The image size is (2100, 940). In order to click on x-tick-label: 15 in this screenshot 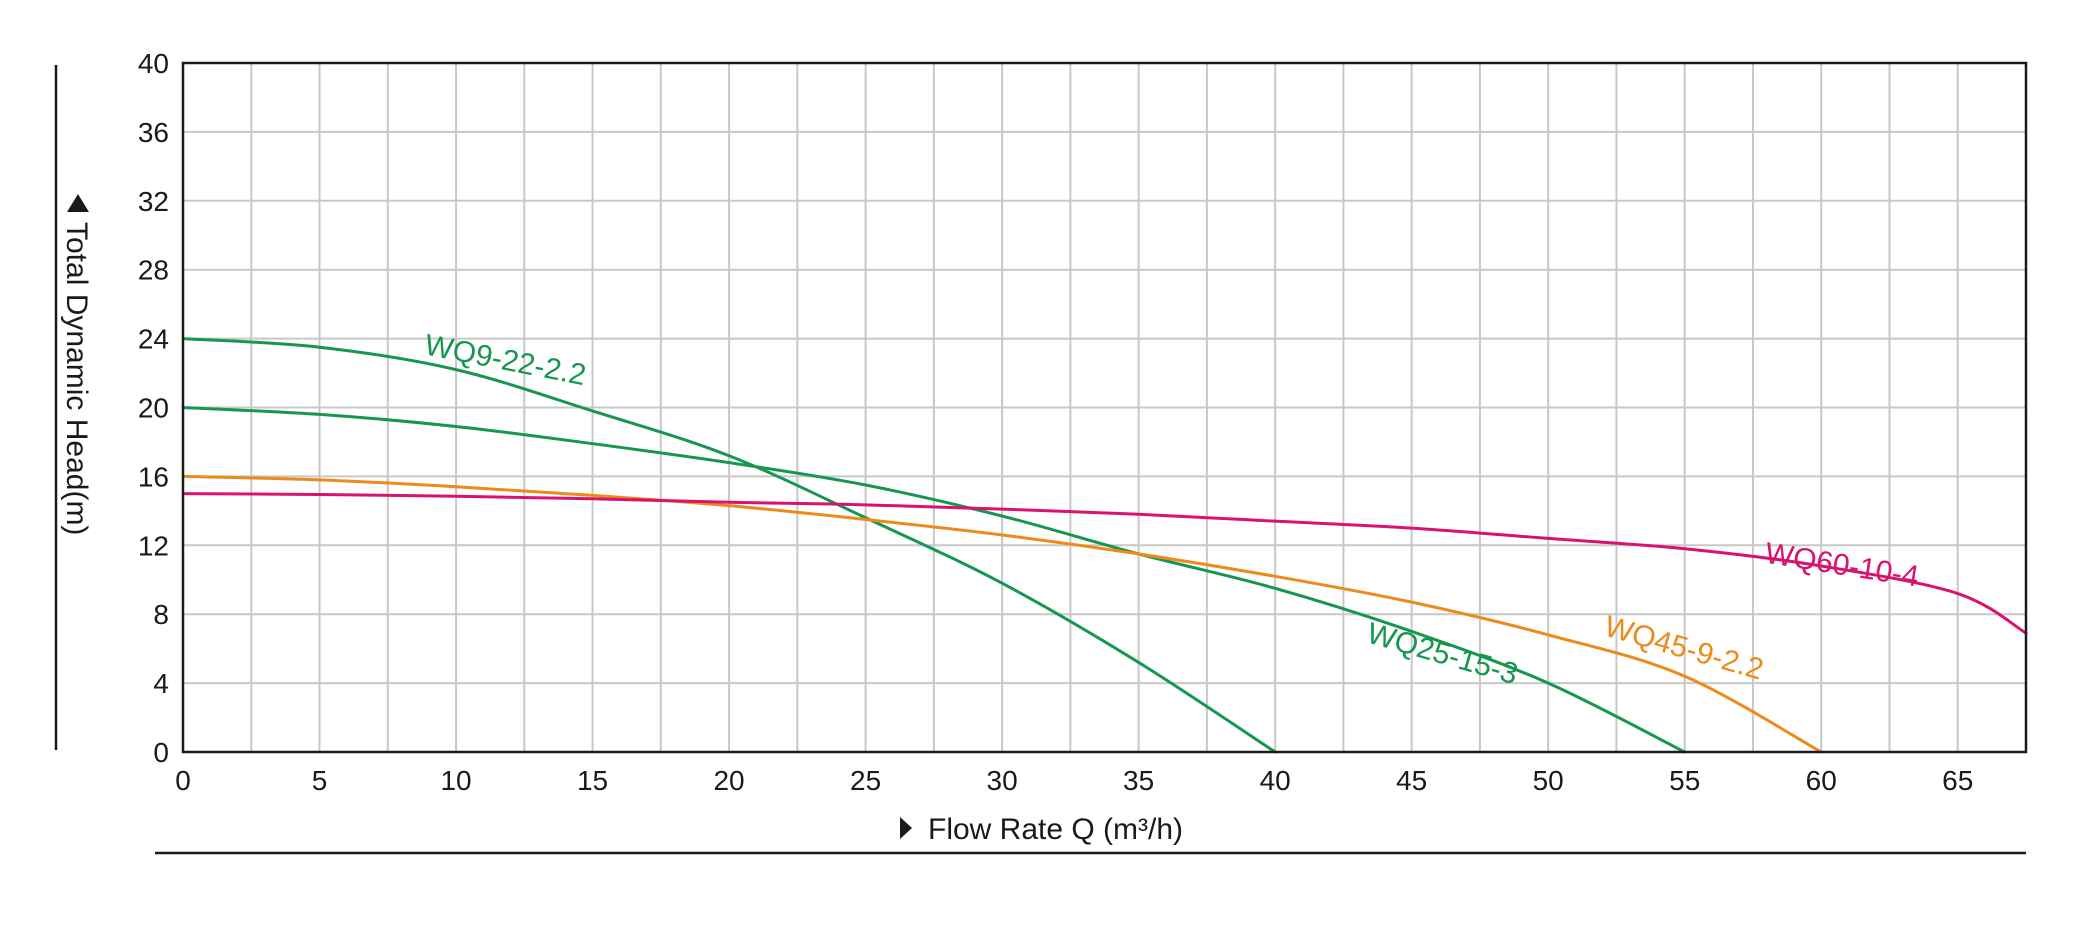, I will do `click(592, 780)`.